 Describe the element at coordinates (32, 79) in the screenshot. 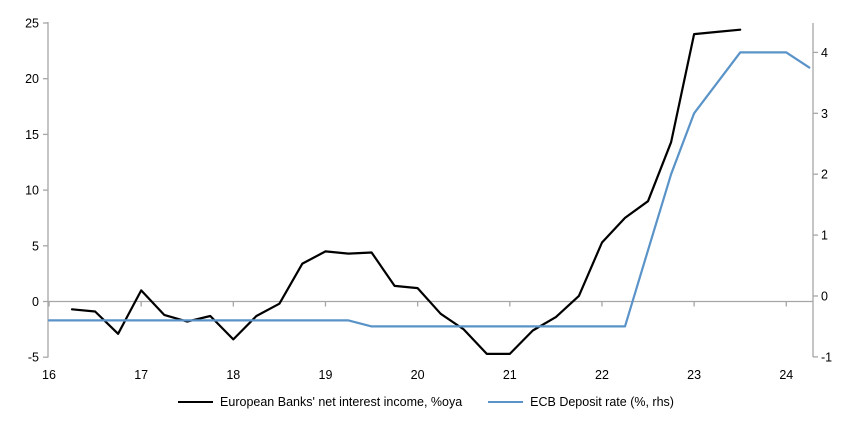

I see `left-axis-tick-label: 20` at that location.